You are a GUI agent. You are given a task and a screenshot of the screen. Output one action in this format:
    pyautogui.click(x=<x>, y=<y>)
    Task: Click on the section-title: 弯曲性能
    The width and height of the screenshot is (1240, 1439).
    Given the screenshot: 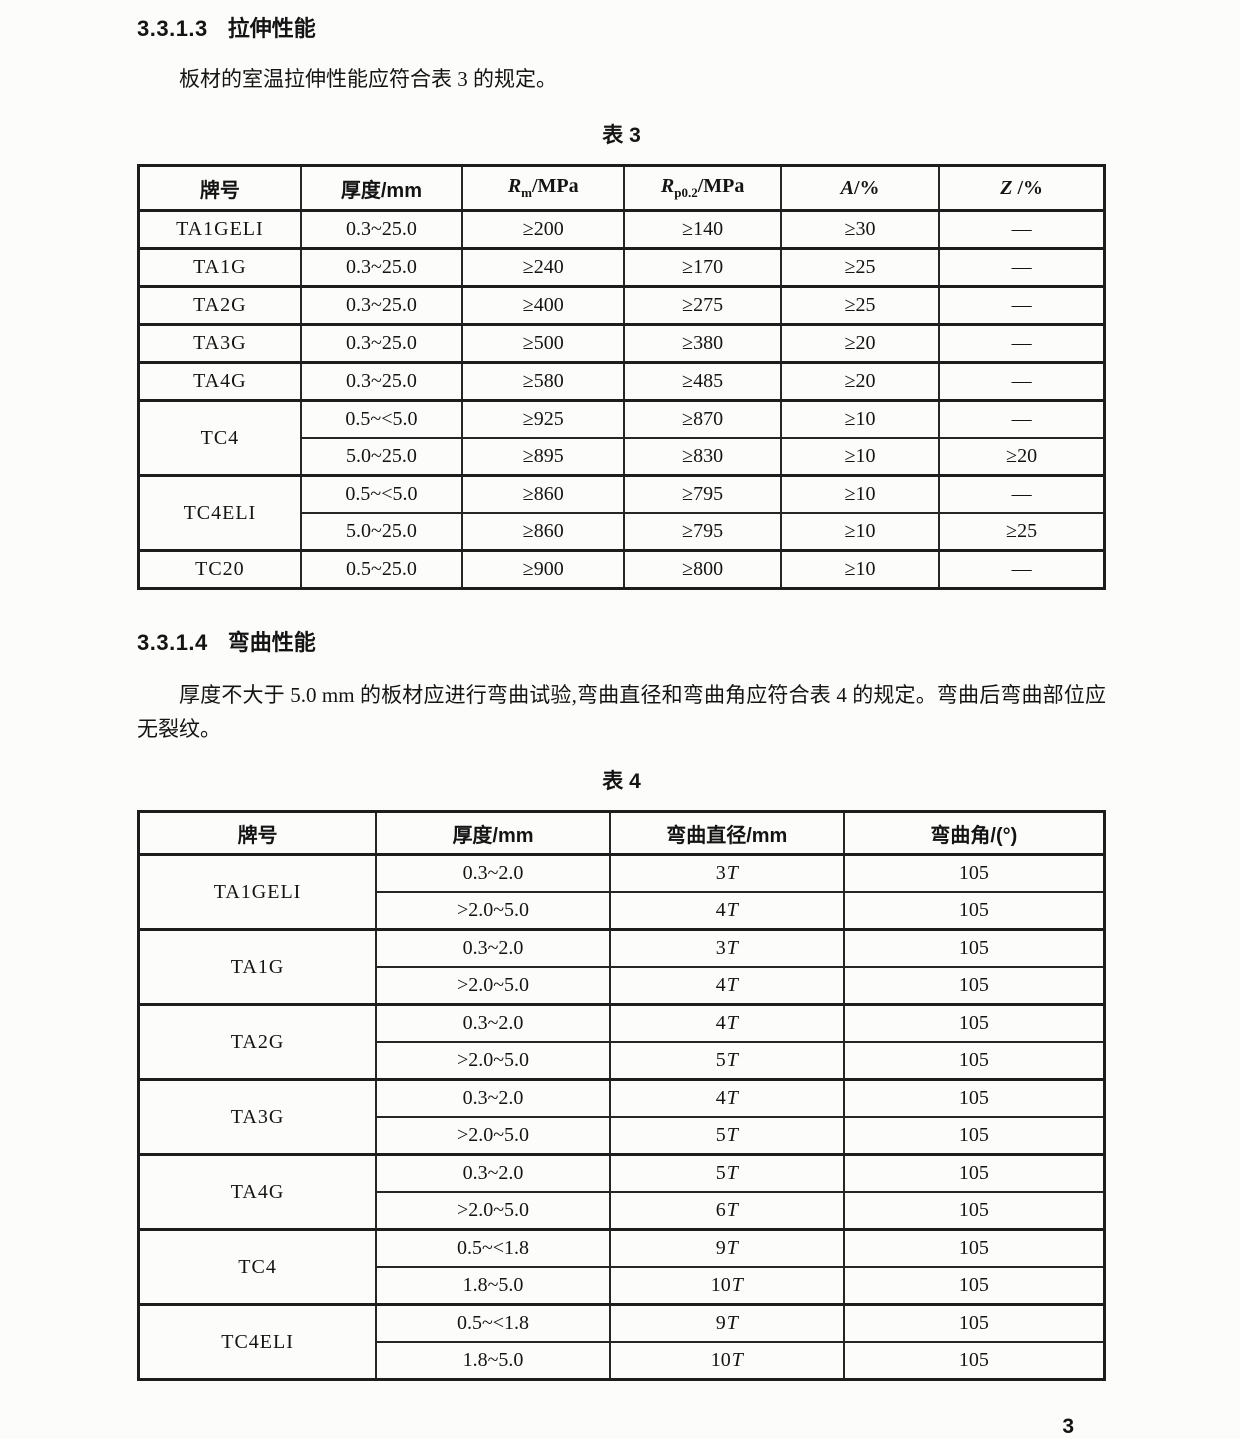 What is the action you would take?
    pyautogui.click(x=271, y=642)
    